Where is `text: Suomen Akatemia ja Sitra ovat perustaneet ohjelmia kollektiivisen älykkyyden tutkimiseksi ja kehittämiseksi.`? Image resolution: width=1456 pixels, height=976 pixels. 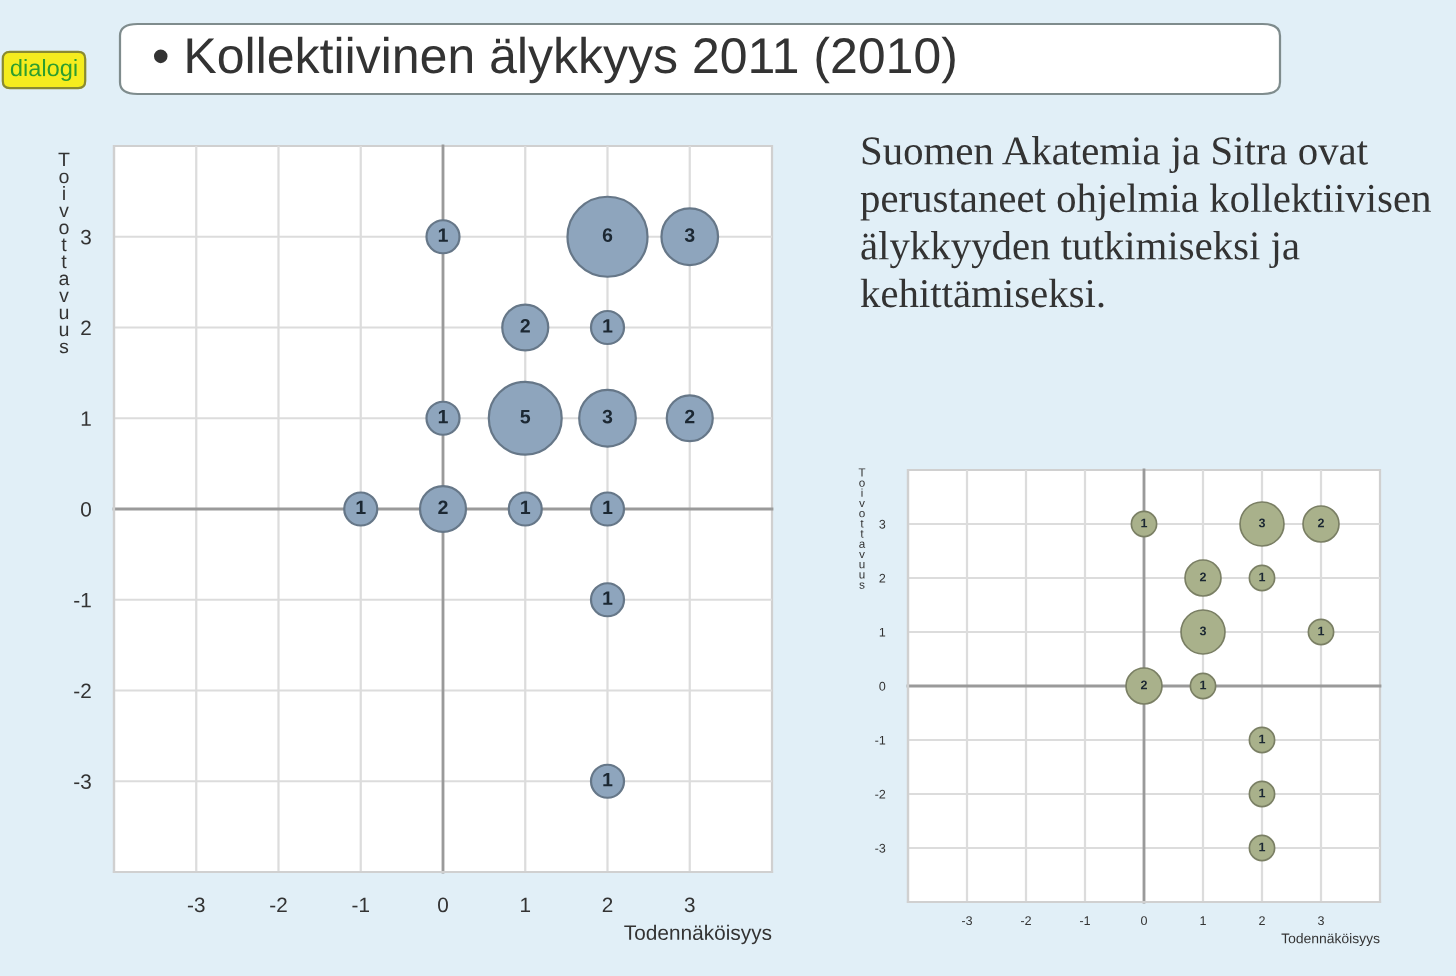
text: Suomen Akatemia ja Sitra ovat perustaneet ohjelmia kollektiivisen älykkyyden tutkimiseksi ja kehittämiseksi. is located at coordinates (1145, 222).